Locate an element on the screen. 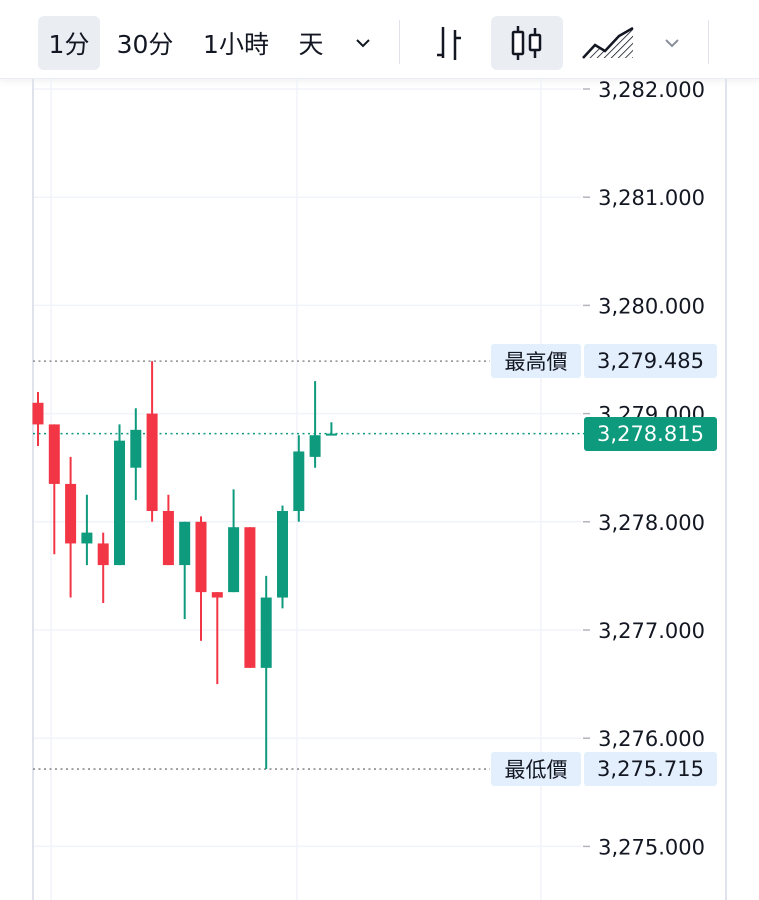 This screenshot has height=900, width=759. high-price-label: 最高價 is located at coordinates (536, 361).